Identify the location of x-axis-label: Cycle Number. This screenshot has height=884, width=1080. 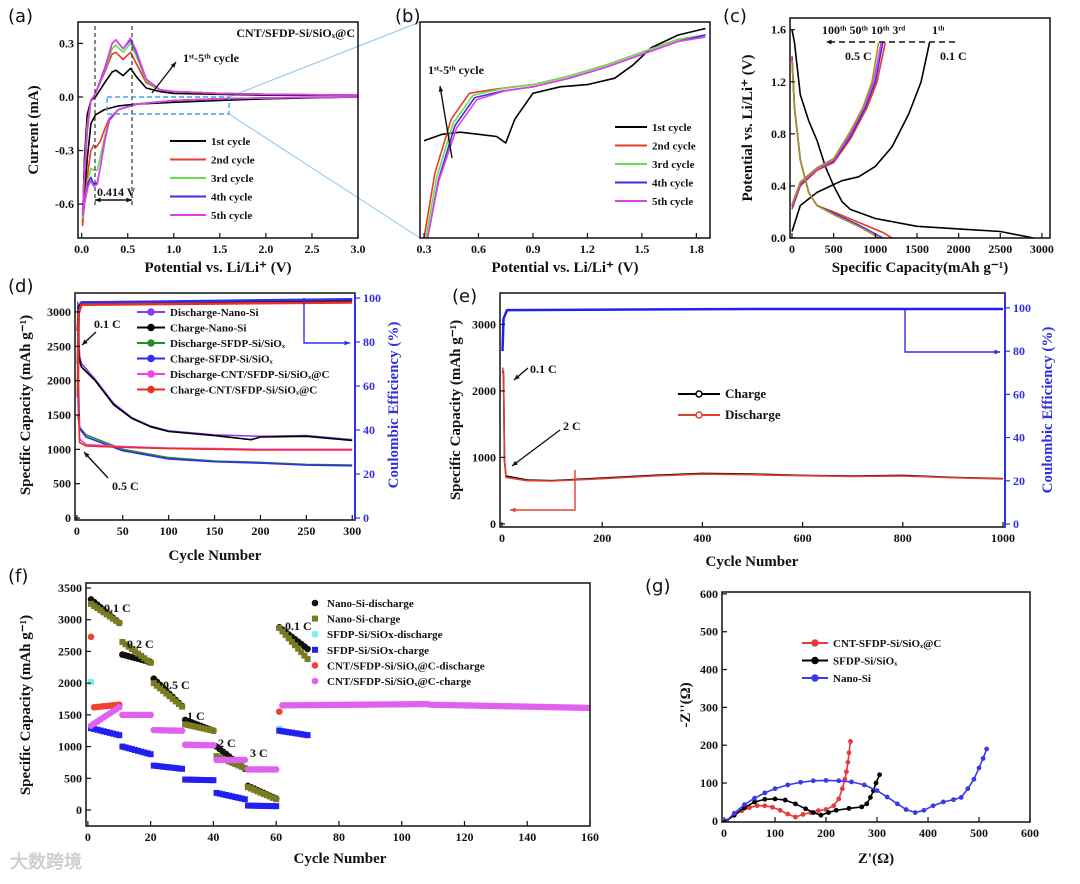
(340, 859).